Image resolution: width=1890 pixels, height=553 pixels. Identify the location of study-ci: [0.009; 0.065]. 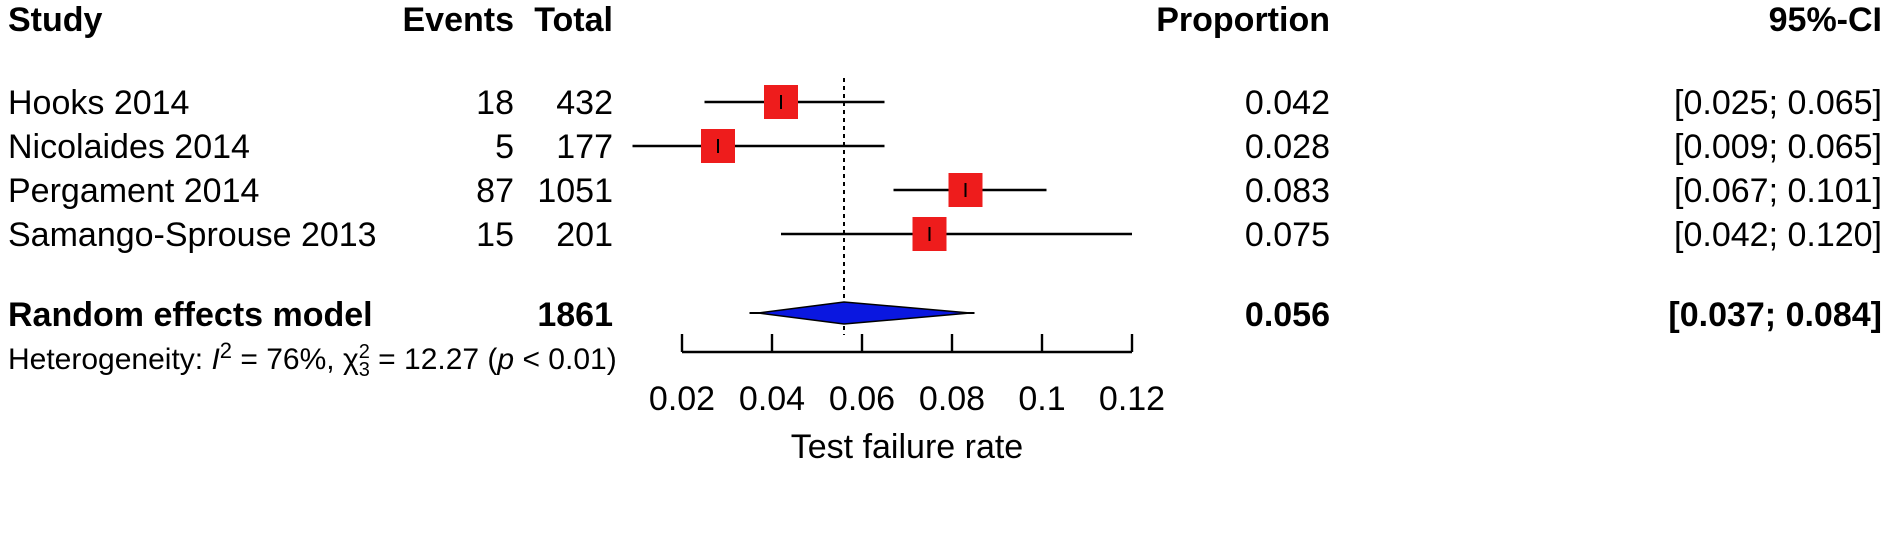
(1778, 147).